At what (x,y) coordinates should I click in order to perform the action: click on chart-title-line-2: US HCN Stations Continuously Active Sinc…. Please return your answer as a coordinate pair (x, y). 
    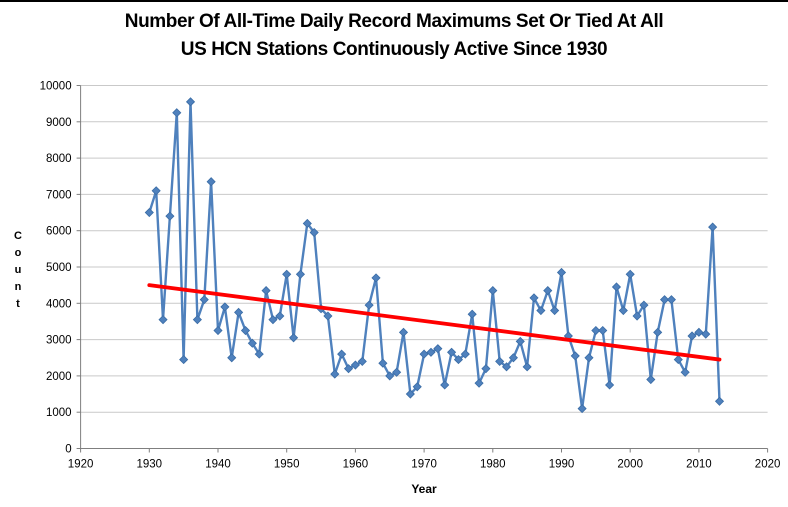
    Looking at the image, I should click on (394, 49).